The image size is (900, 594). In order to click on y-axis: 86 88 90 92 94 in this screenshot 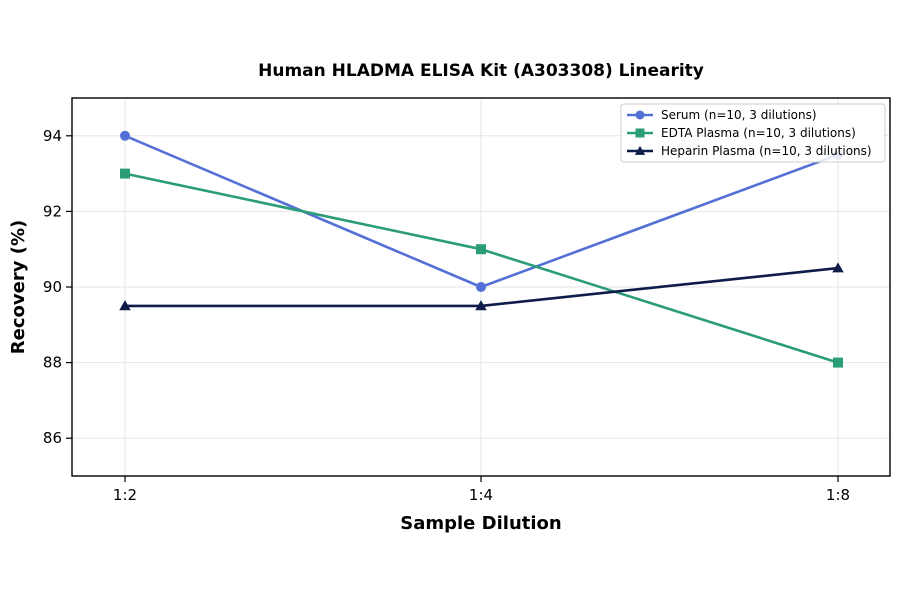, I will do `click(57, 287)`.